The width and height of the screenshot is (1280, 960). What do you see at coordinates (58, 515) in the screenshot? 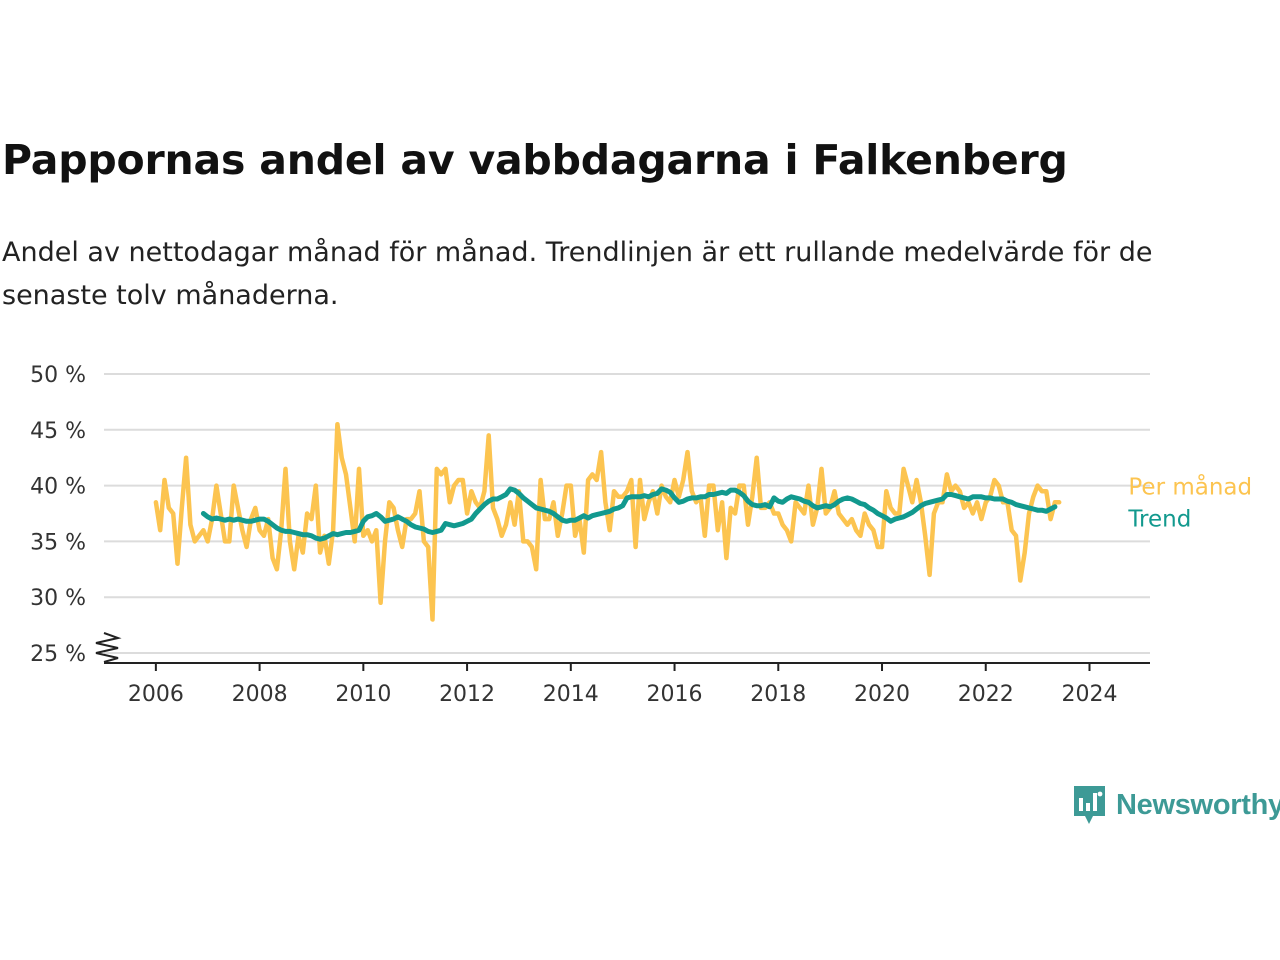
I see `y-axis-tick-labels: 25 % 30 % 35 % 40 % 45 % 50 %` at bounding box center [58, 515].